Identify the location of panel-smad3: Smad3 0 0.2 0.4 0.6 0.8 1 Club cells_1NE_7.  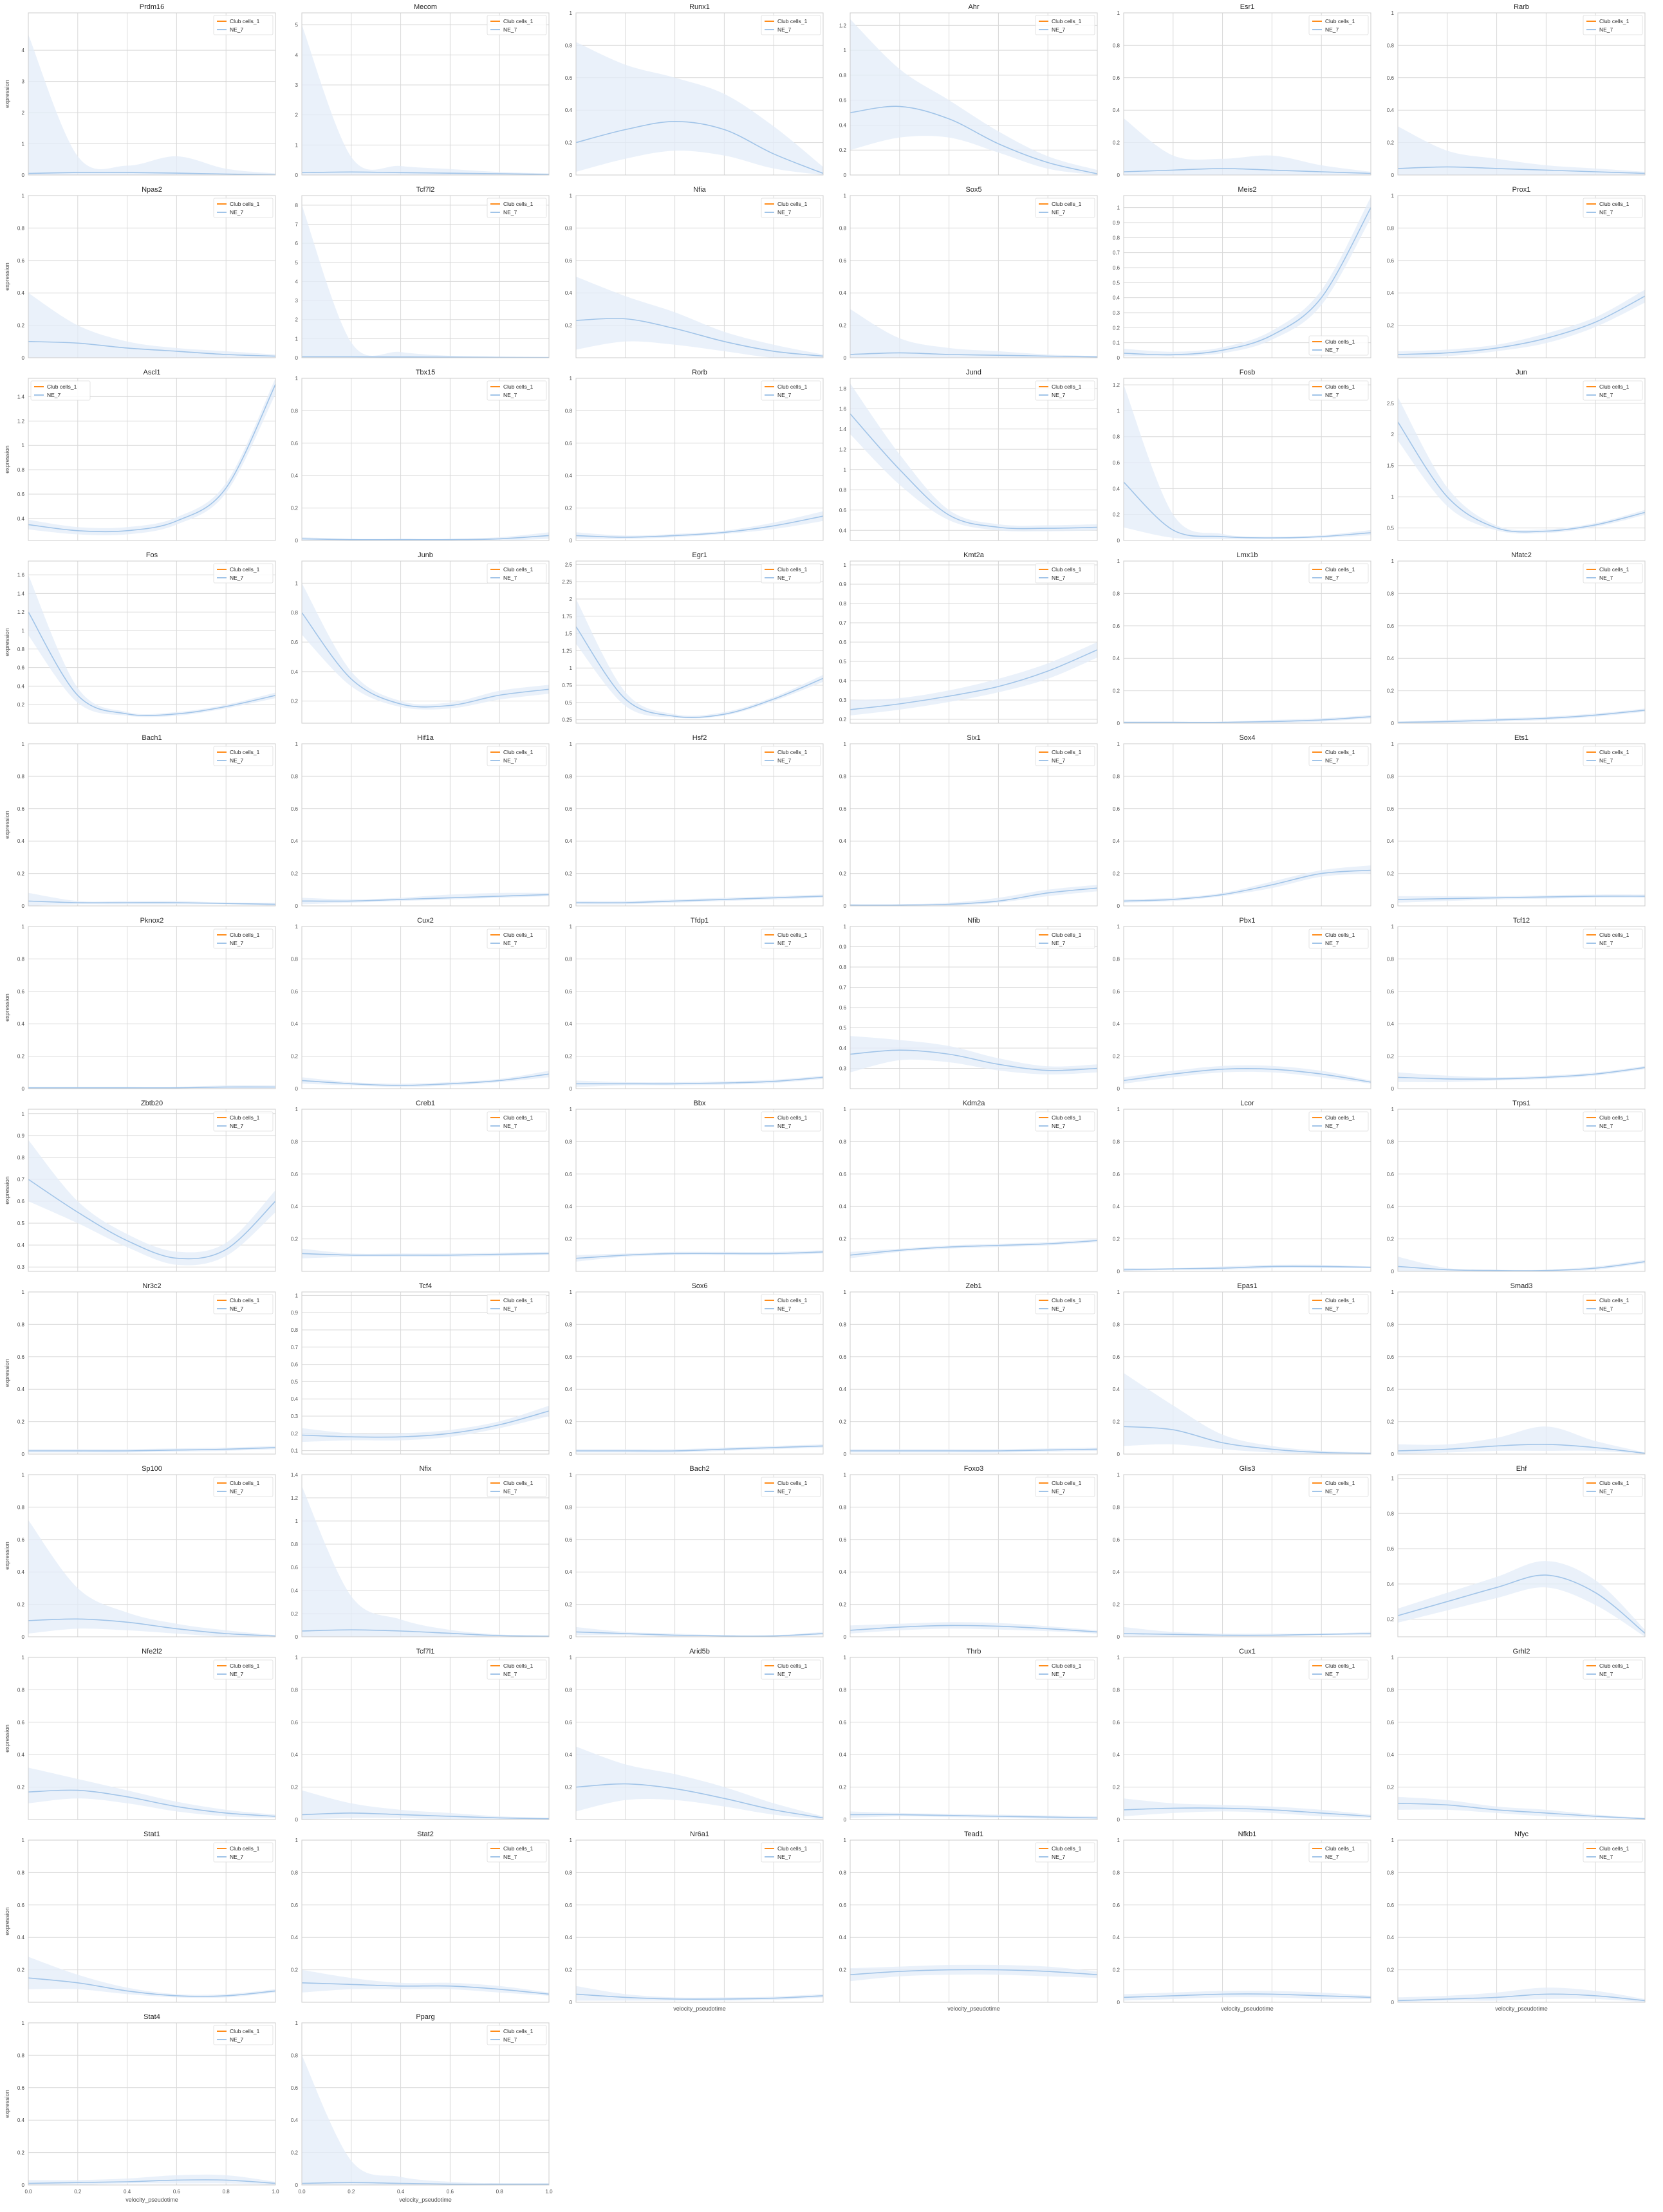
(1516, 1369).